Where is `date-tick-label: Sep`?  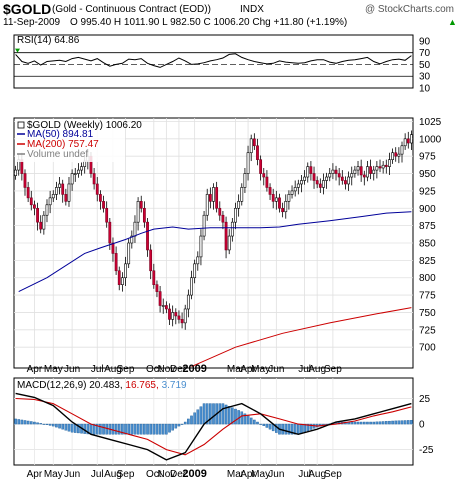
date-tick-label: Sep is located at coordinates (126, 369).